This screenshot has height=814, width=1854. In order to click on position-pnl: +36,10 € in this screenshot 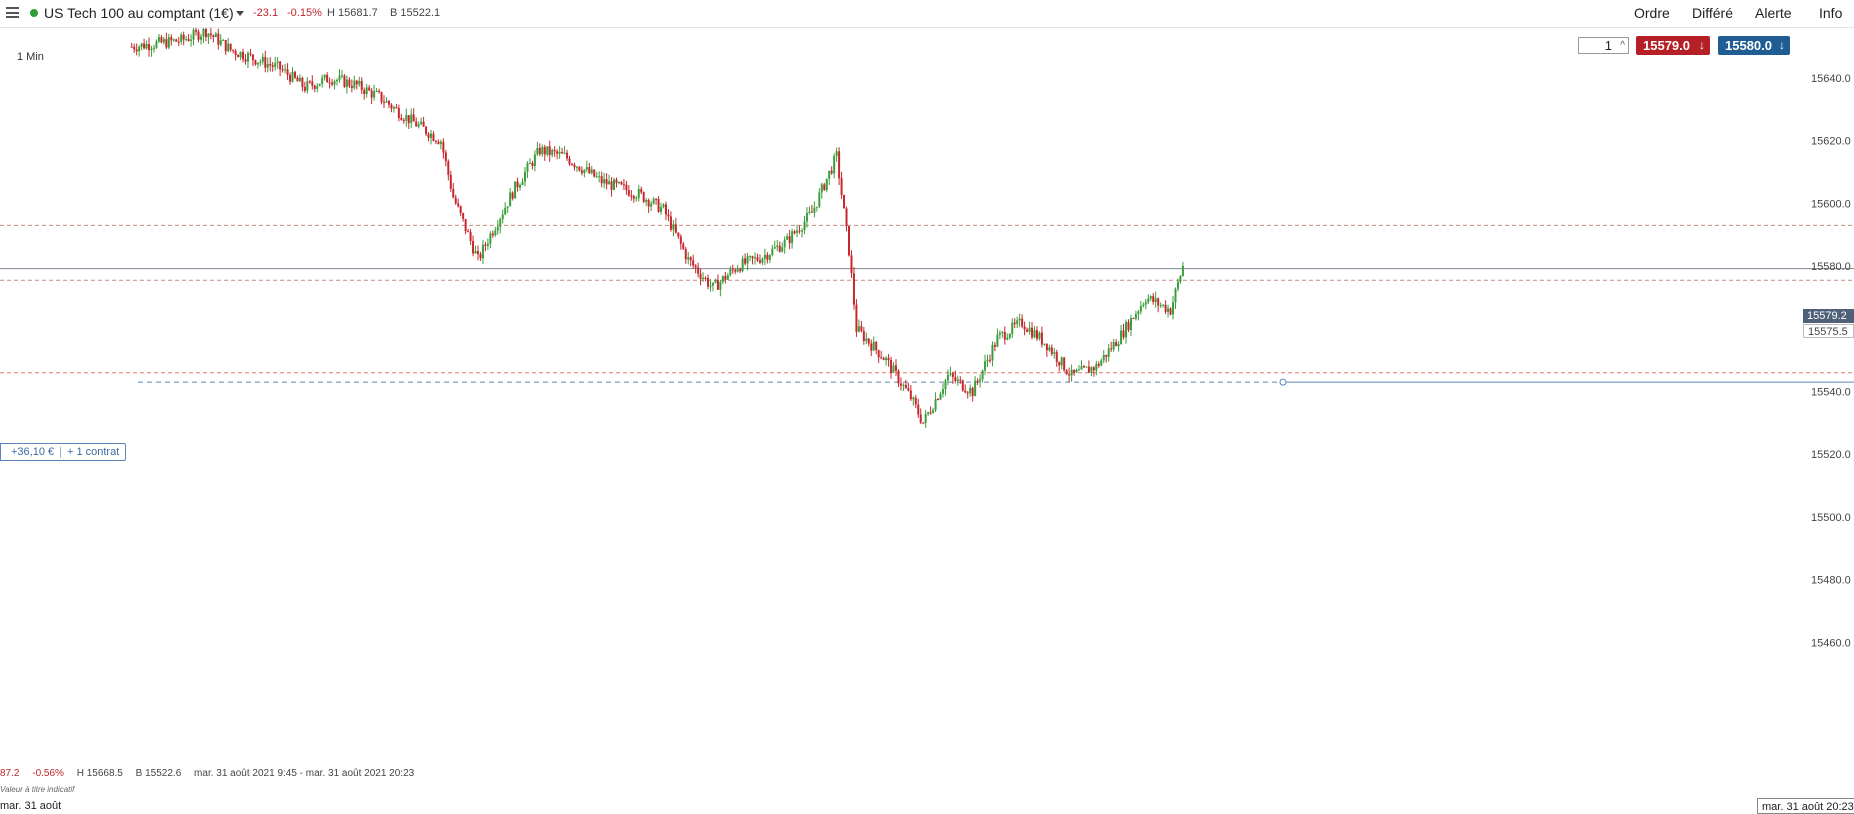, I will do `click(33, 452)`.